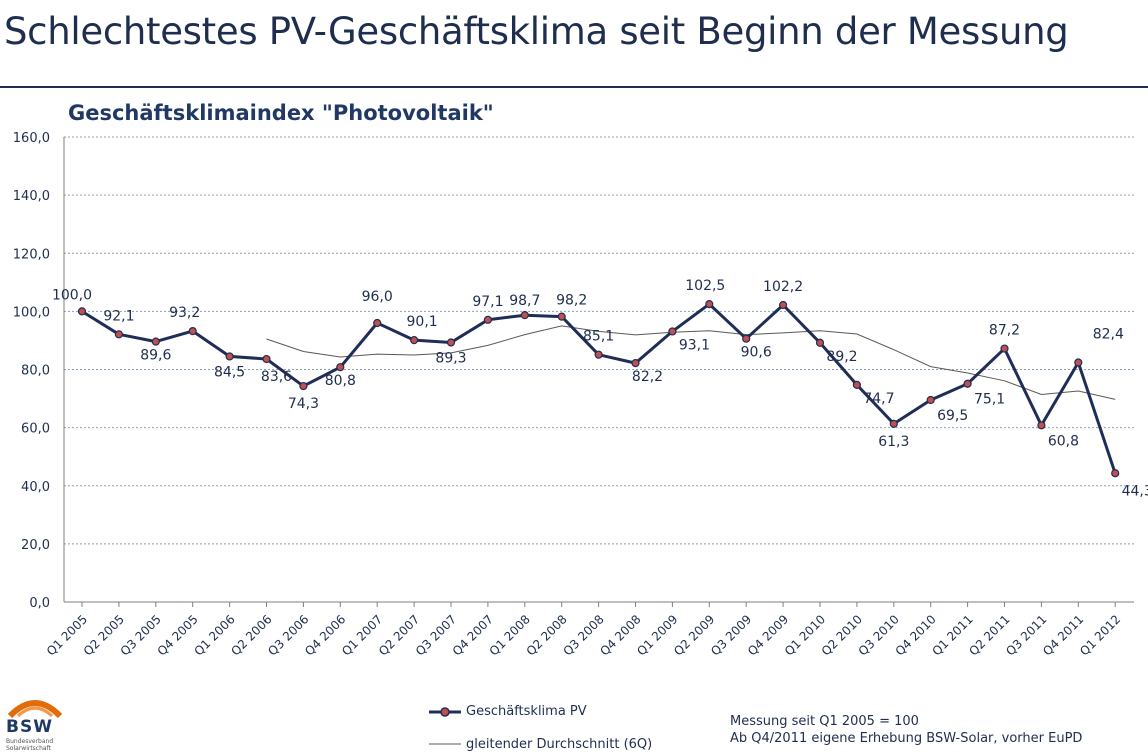 This screenshot has height=755, width=1148. Describe the element at coordinates (30, 745) in the screenshot. I see `logo-subtitle: Bundesverband Solarwirtschaft` at that location.